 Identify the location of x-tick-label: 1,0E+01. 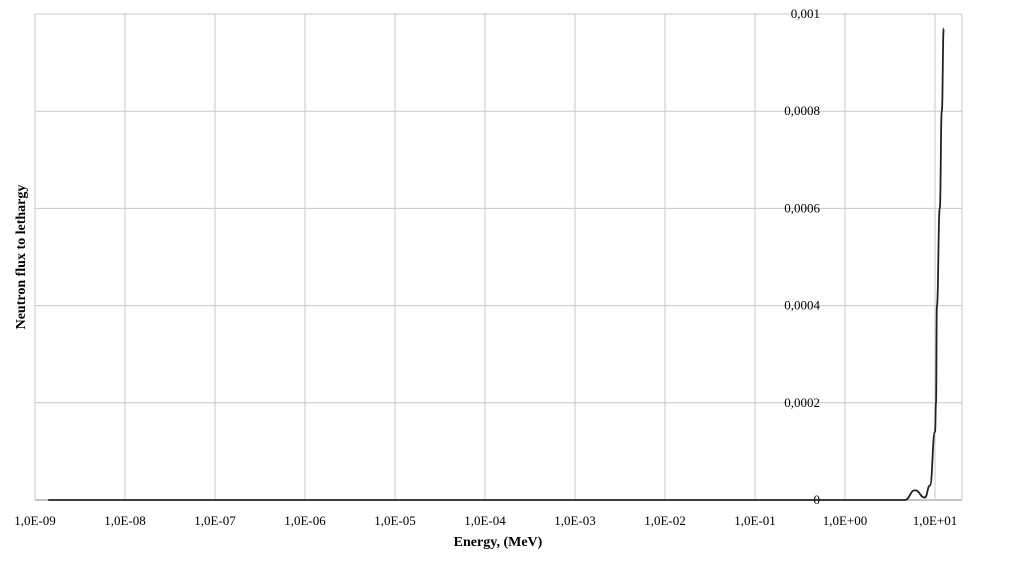
(935, 520).